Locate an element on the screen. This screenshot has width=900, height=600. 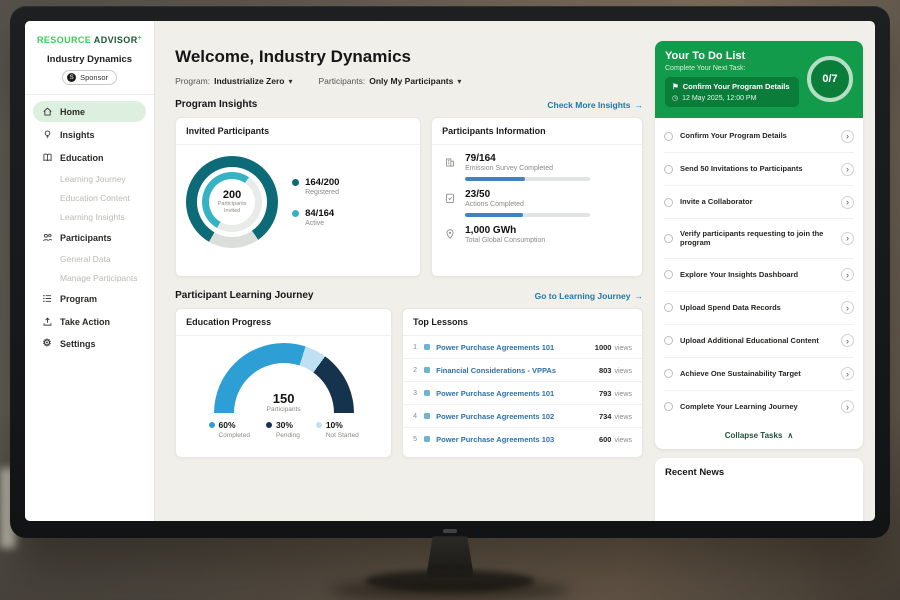
collapse-tasks-button: Collapse Tasks ∧ is located at coordinates (759, 436).